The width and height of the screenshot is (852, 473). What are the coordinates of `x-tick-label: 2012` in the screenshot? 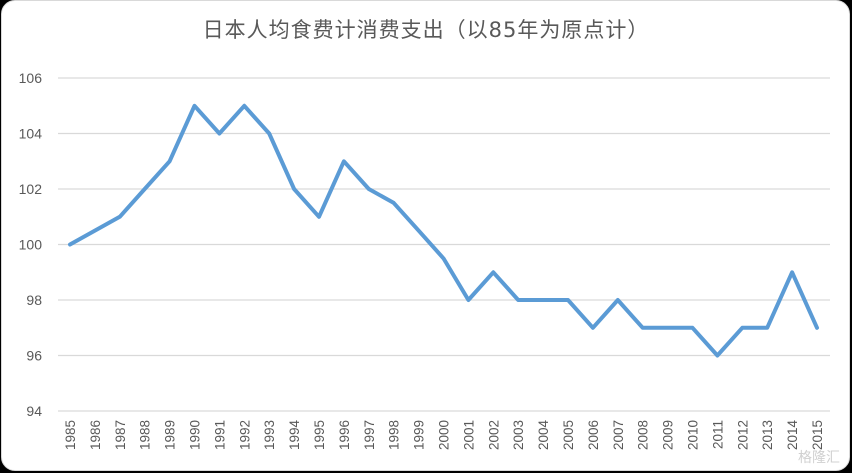 It's located at (742, 435).